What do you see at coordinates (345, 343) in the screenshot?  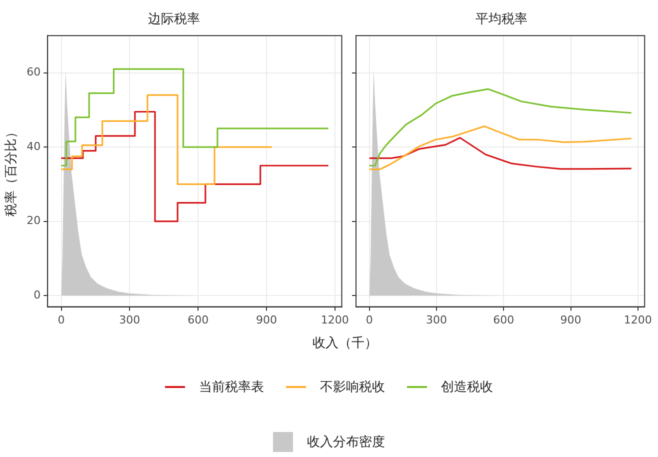 I see `x-axis-title: 收入（千）` at bounding box center [345, 343].